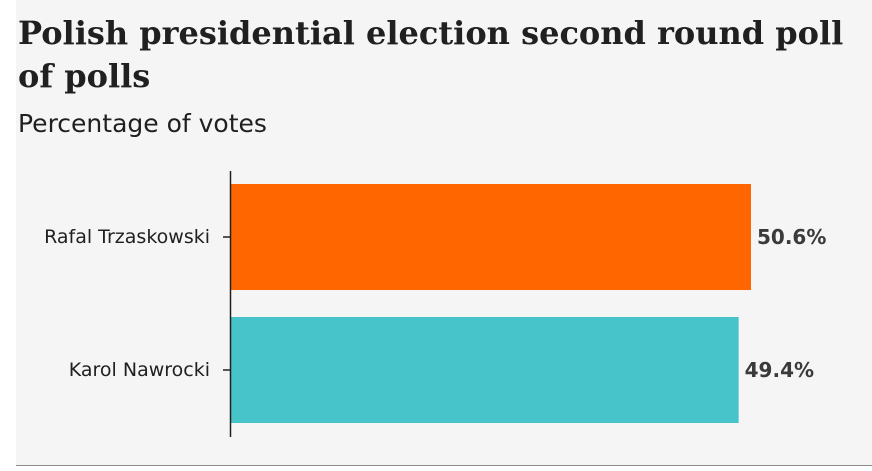  I want to click on bar-karol-nawrocki, so click(484, 370).